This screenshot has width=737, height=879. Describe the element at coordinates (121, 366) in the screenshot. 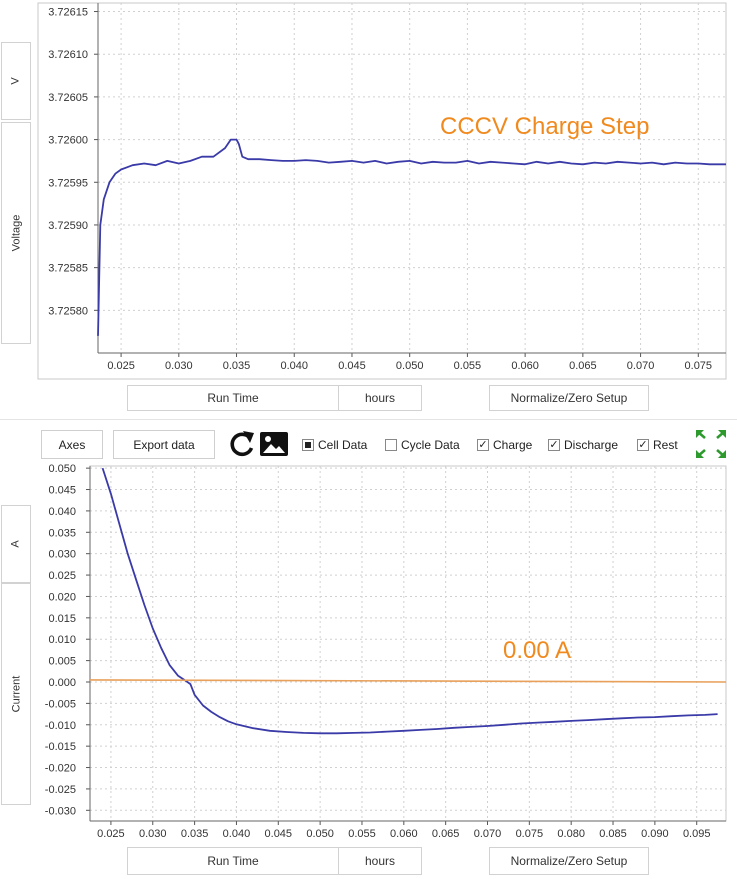

I see `v-x-tick-label: 0.025` at that location.